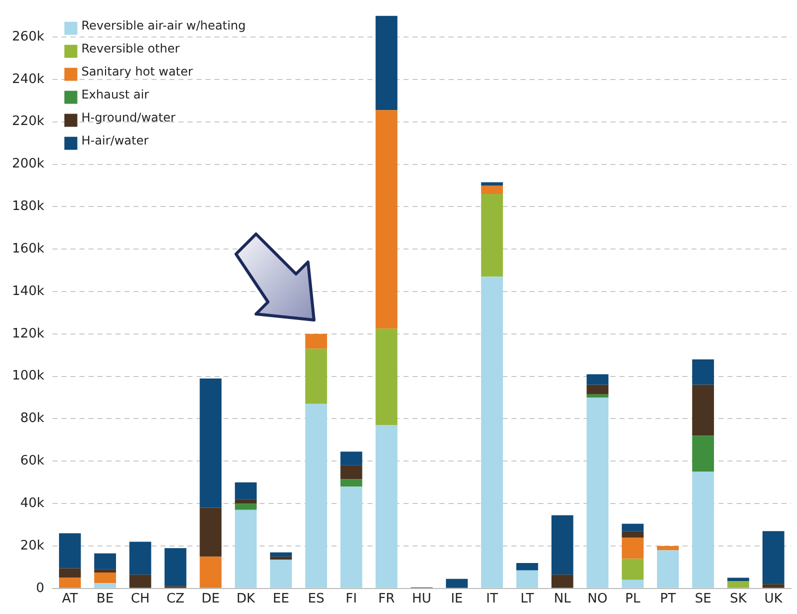 The height and width of the screenshot is (614, 797). What do you see at coordinates (32, 461) in the screenshot?
I see `y-tick-label: 60k` at bounding box center [32, 461].